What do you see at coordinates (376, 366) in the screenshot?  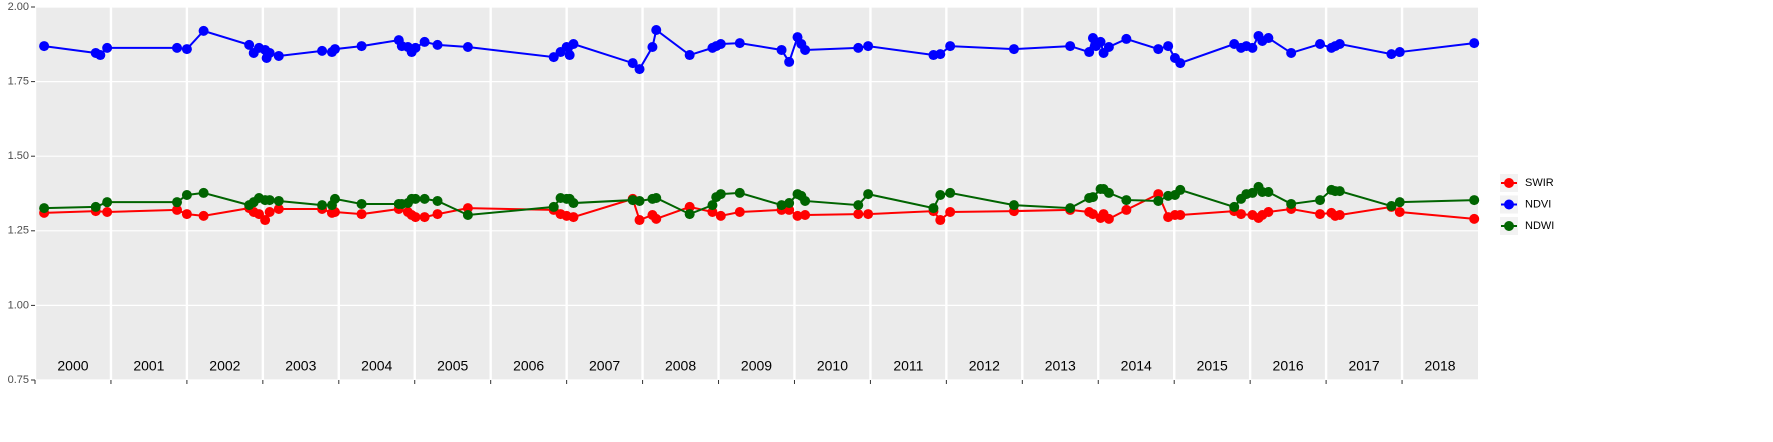 I see `year-label: 2004` at bounding box center [376, 366].